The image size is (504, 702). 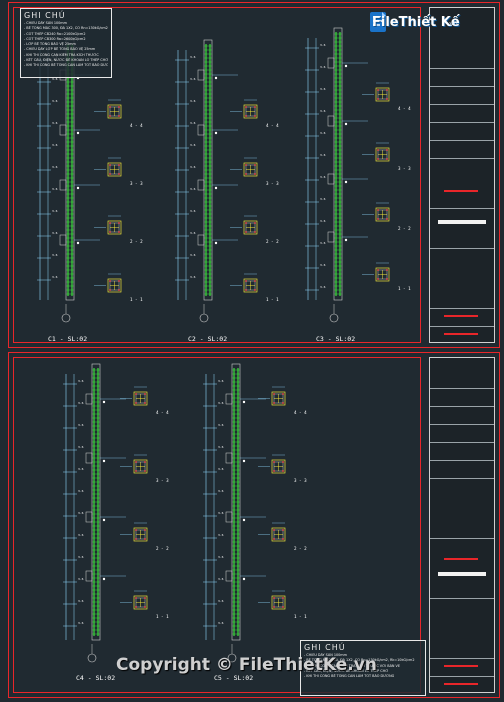 I want to click on col-c3-section-label: 2 - 2, so click(x=404, y=228).